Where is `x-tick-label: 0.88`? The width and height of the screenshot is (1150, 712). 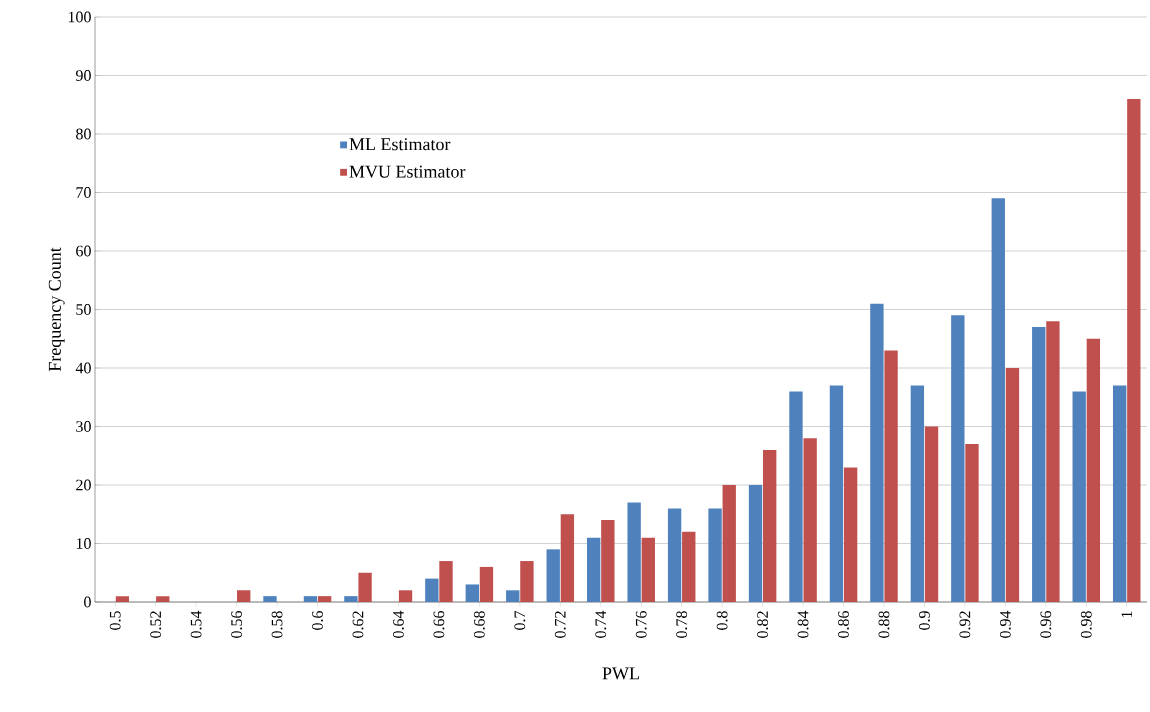
x-tick-label: 0.88 is located at coordinates (884, 624).